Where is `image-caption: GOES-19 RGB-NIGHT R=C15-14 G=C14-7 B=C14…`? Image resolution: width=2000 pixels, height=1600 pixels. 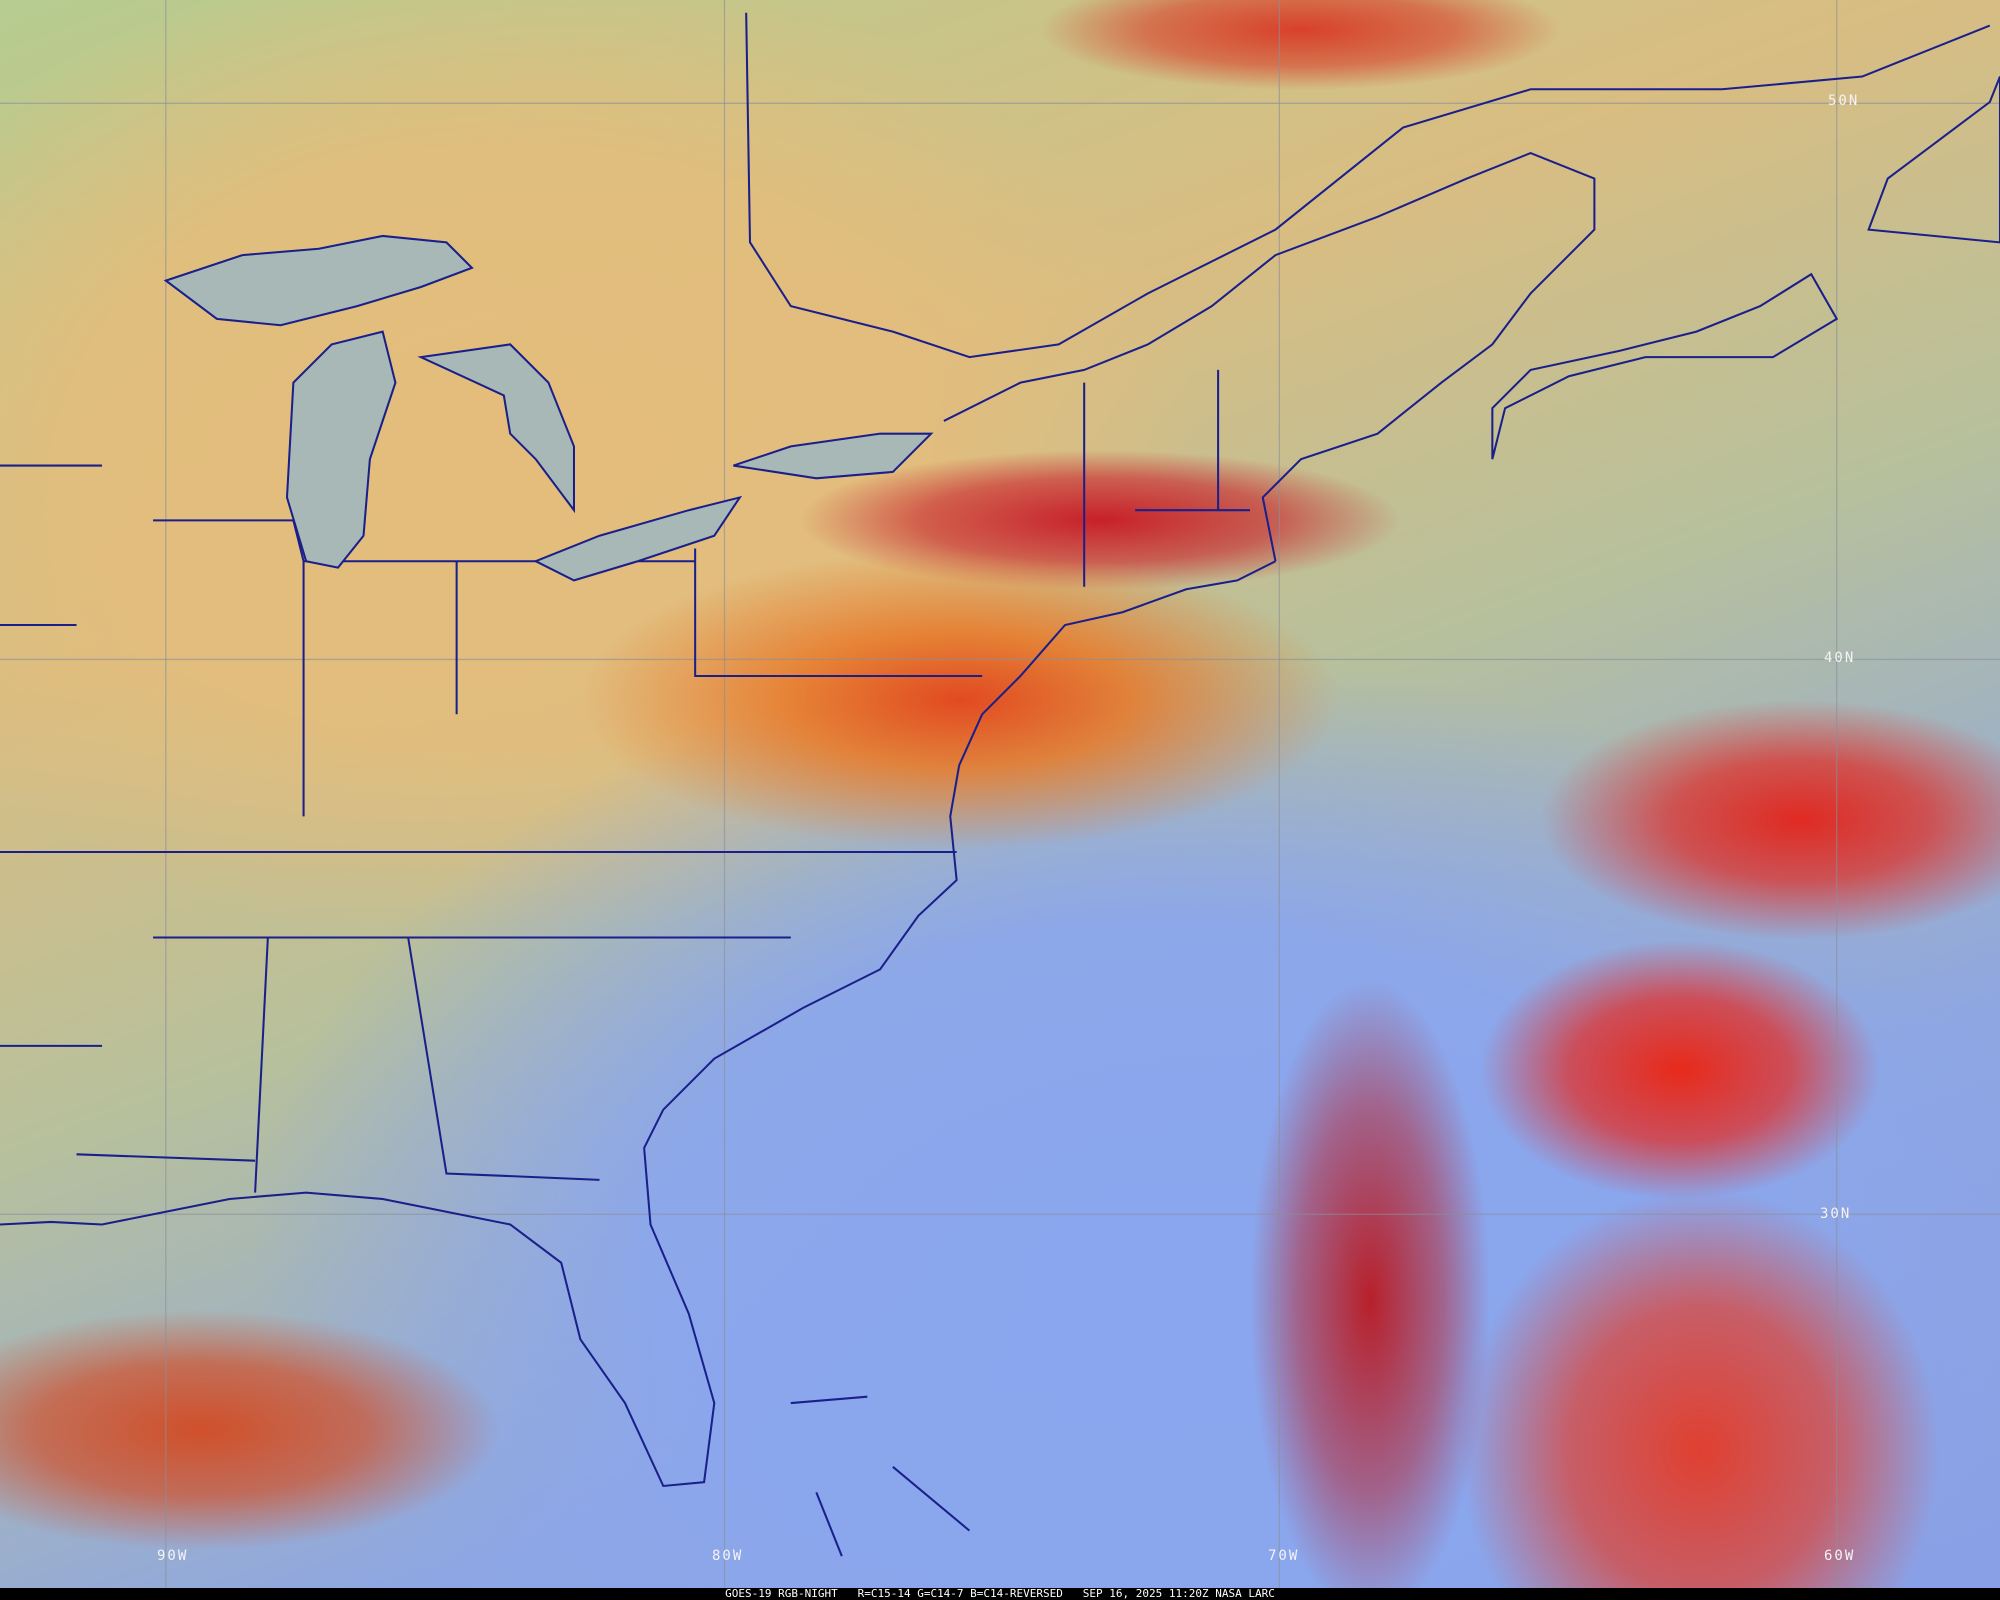 image-caption: GOES-19 RGB-NIGHT R=C15-14 G=C14-7 B=C14… is located at coordinates (1000, 1594).